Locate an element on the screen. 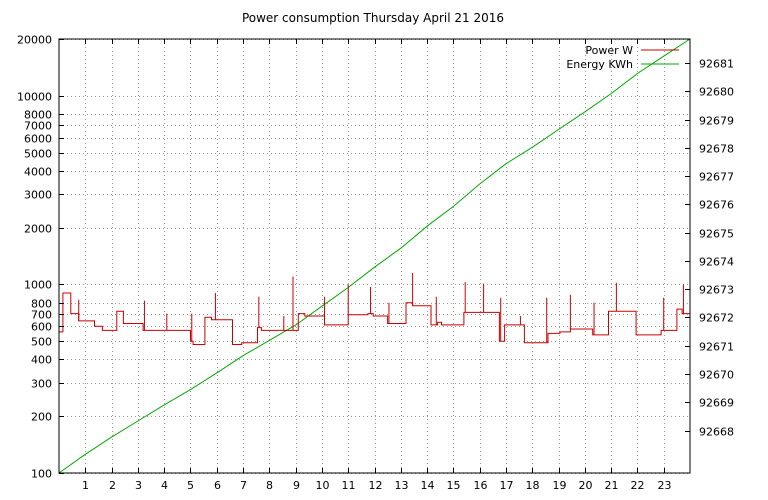 The image size is (768, 500). y-right-tick-label: 92674 is located at coordinates (716, 262).